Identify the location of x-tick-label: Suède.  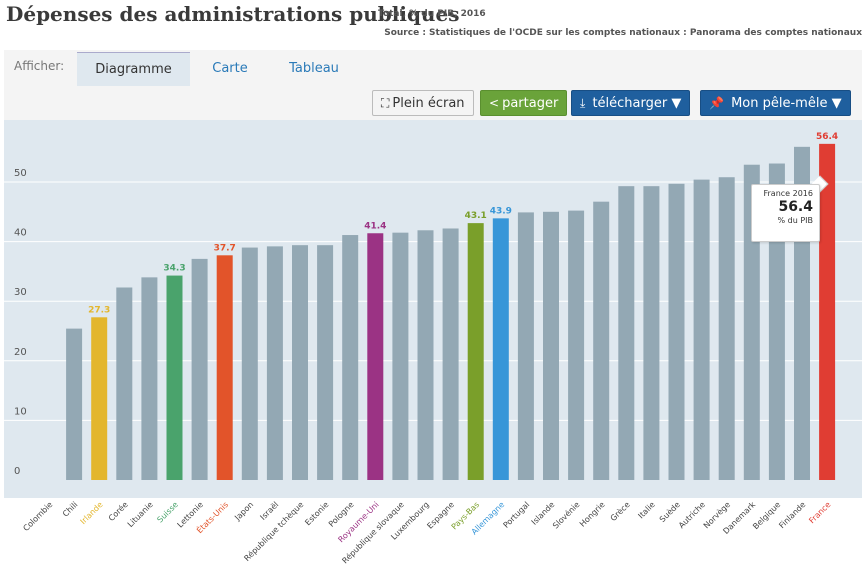
(669, 511).